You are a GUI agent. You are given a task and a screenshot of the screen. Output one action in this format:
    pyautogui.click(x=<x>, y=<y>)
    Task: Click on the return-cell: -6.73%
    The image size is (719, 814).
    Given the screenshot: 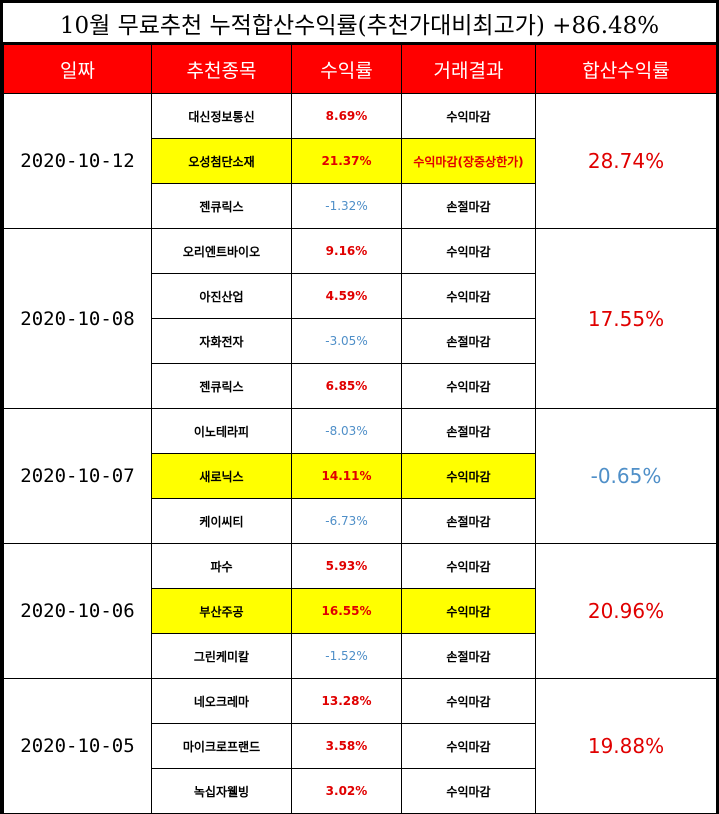 What is the action you would take?
    pyautogui.click(x=346, y=521)
    